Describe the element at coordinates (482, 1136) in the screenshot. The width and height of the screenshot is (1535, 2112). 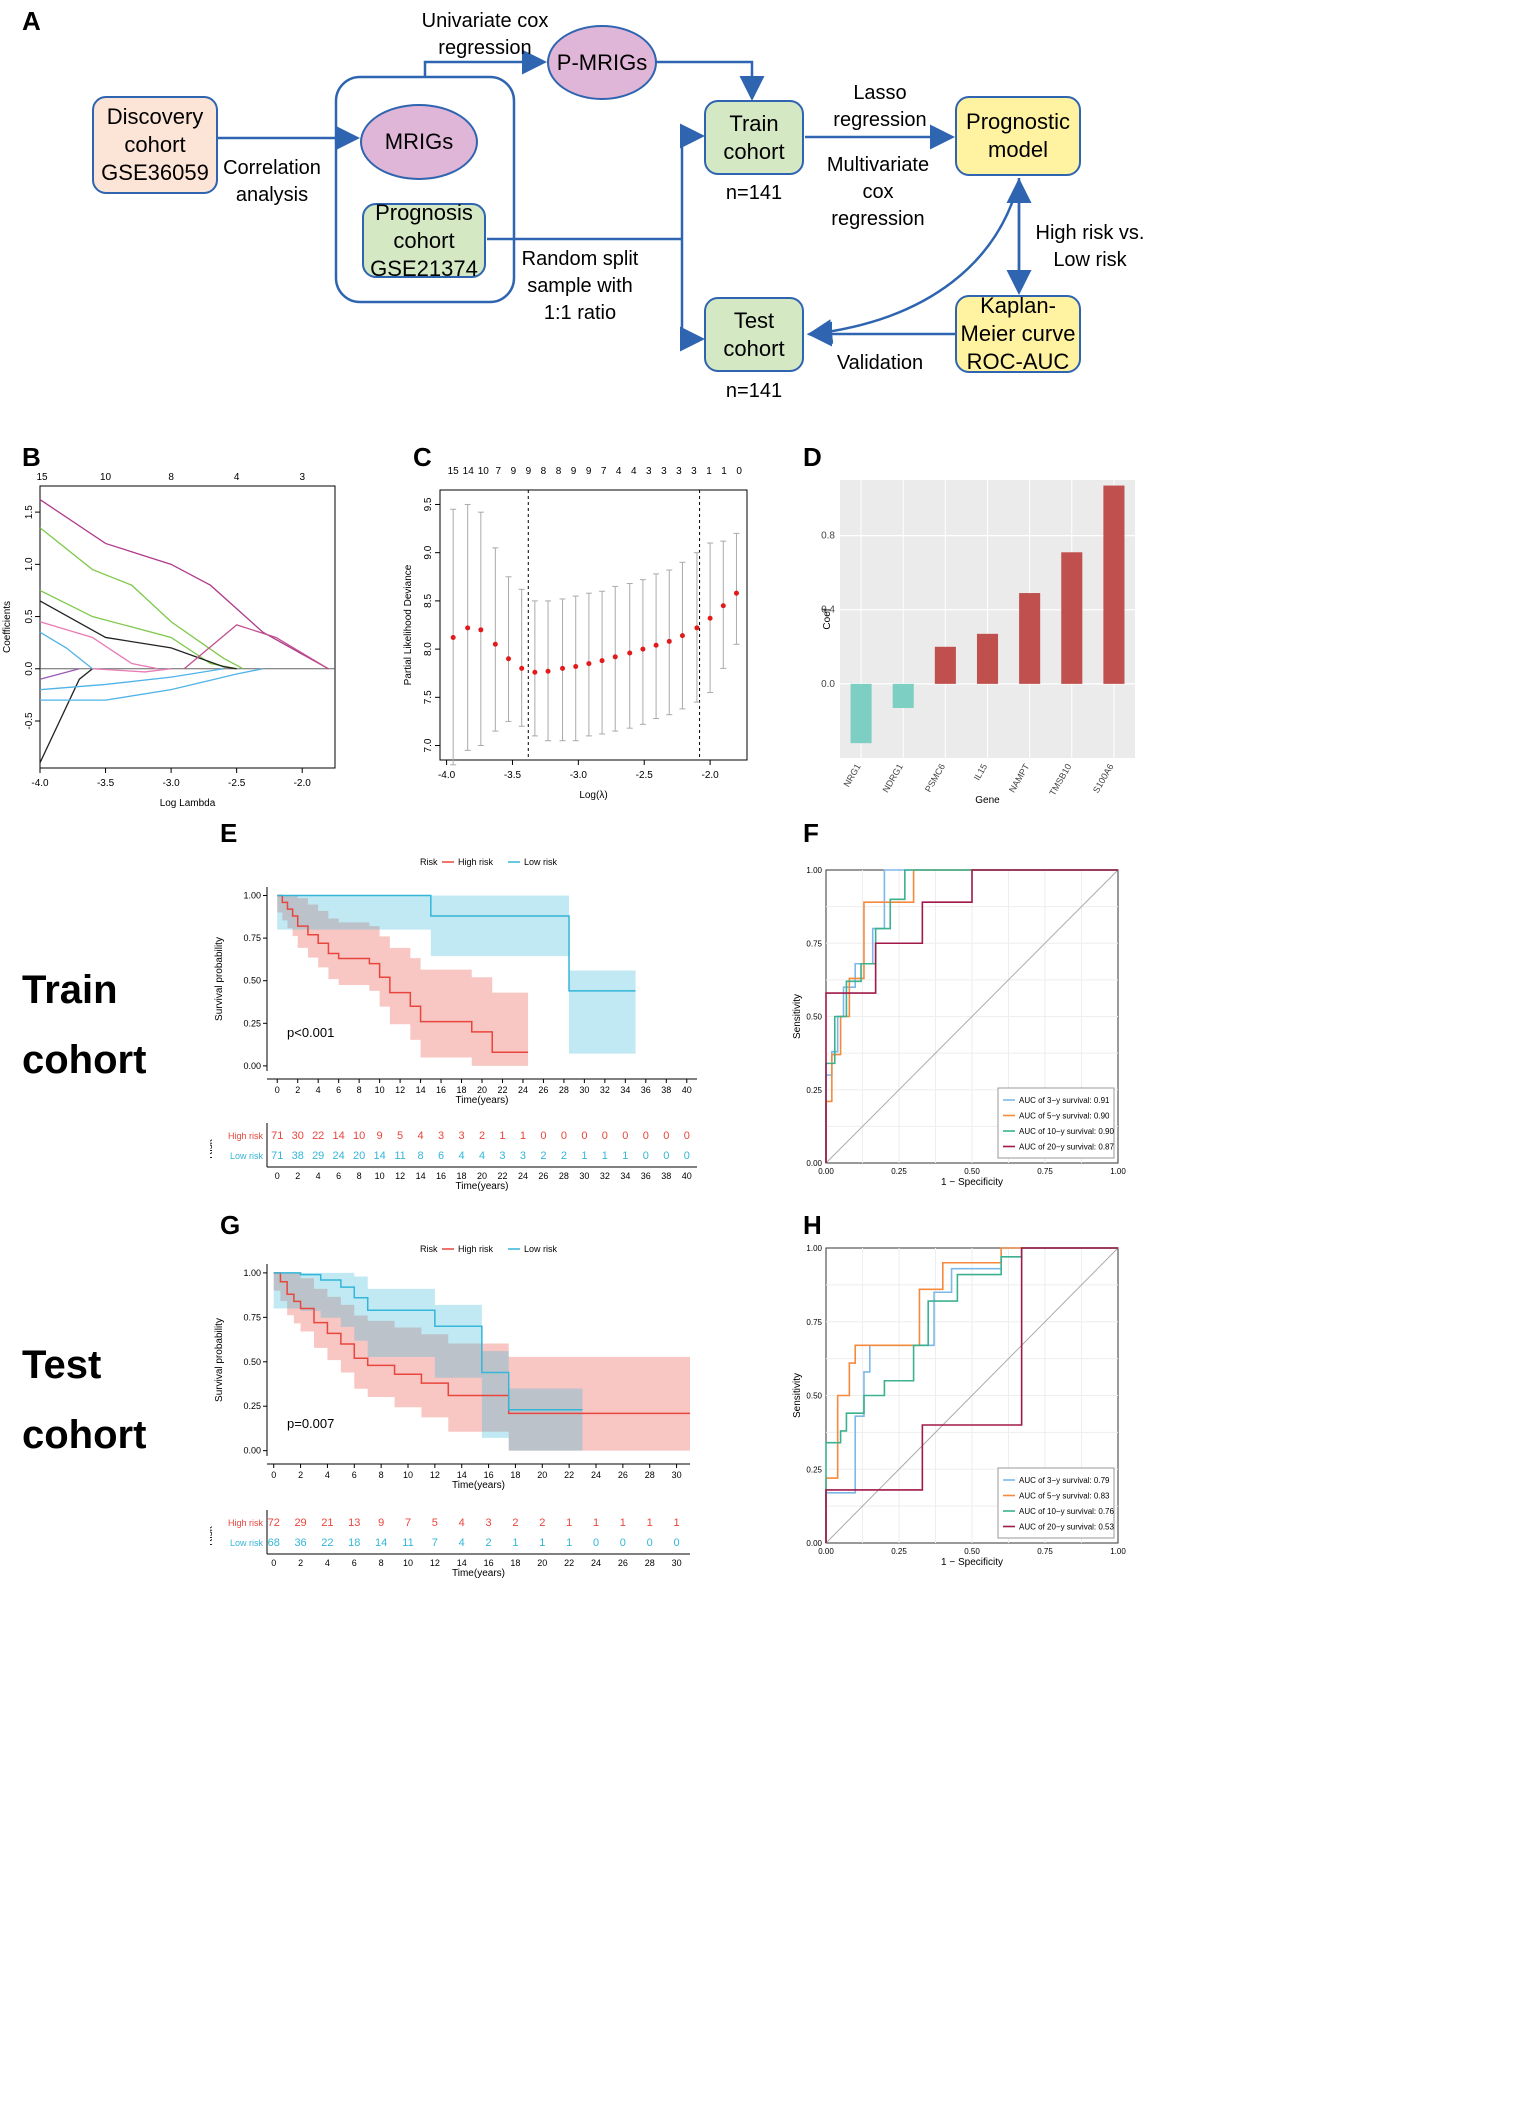
I see `risk-high-count: 2` at that location.